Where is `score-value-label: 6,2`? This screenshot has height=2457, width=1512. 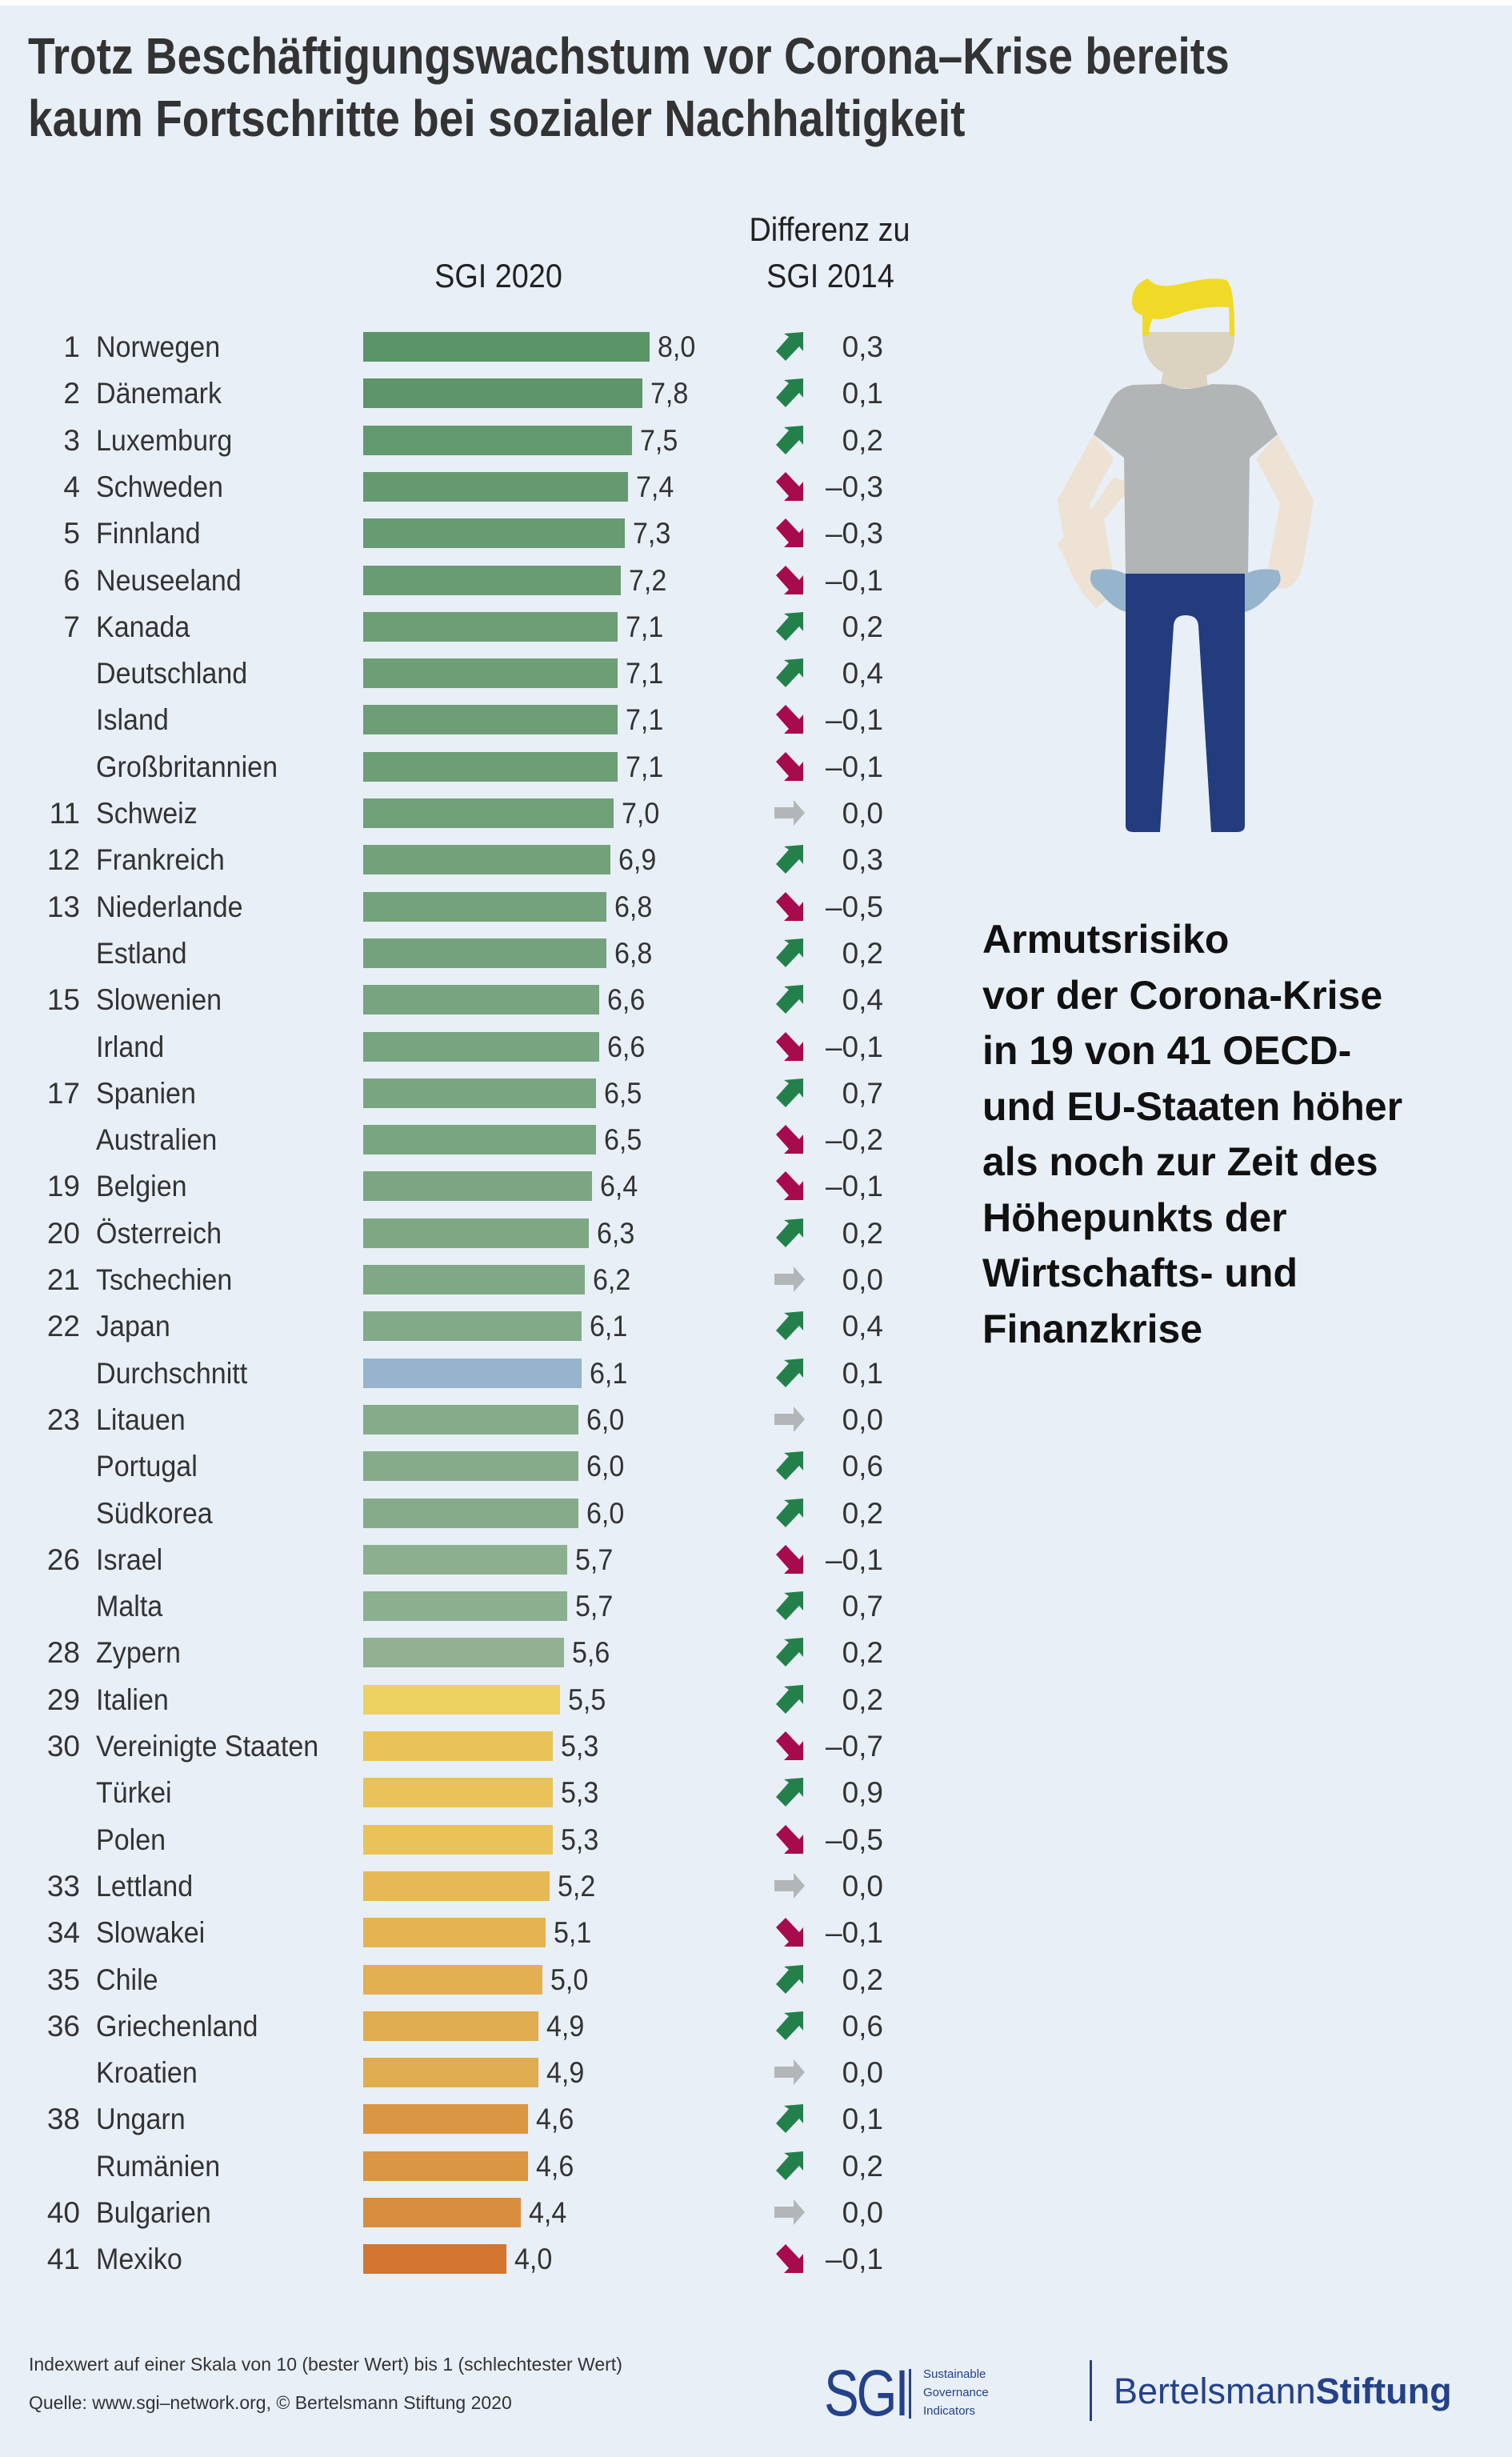 score-value-label: 6,2 is located at coordinates (612, 1279).